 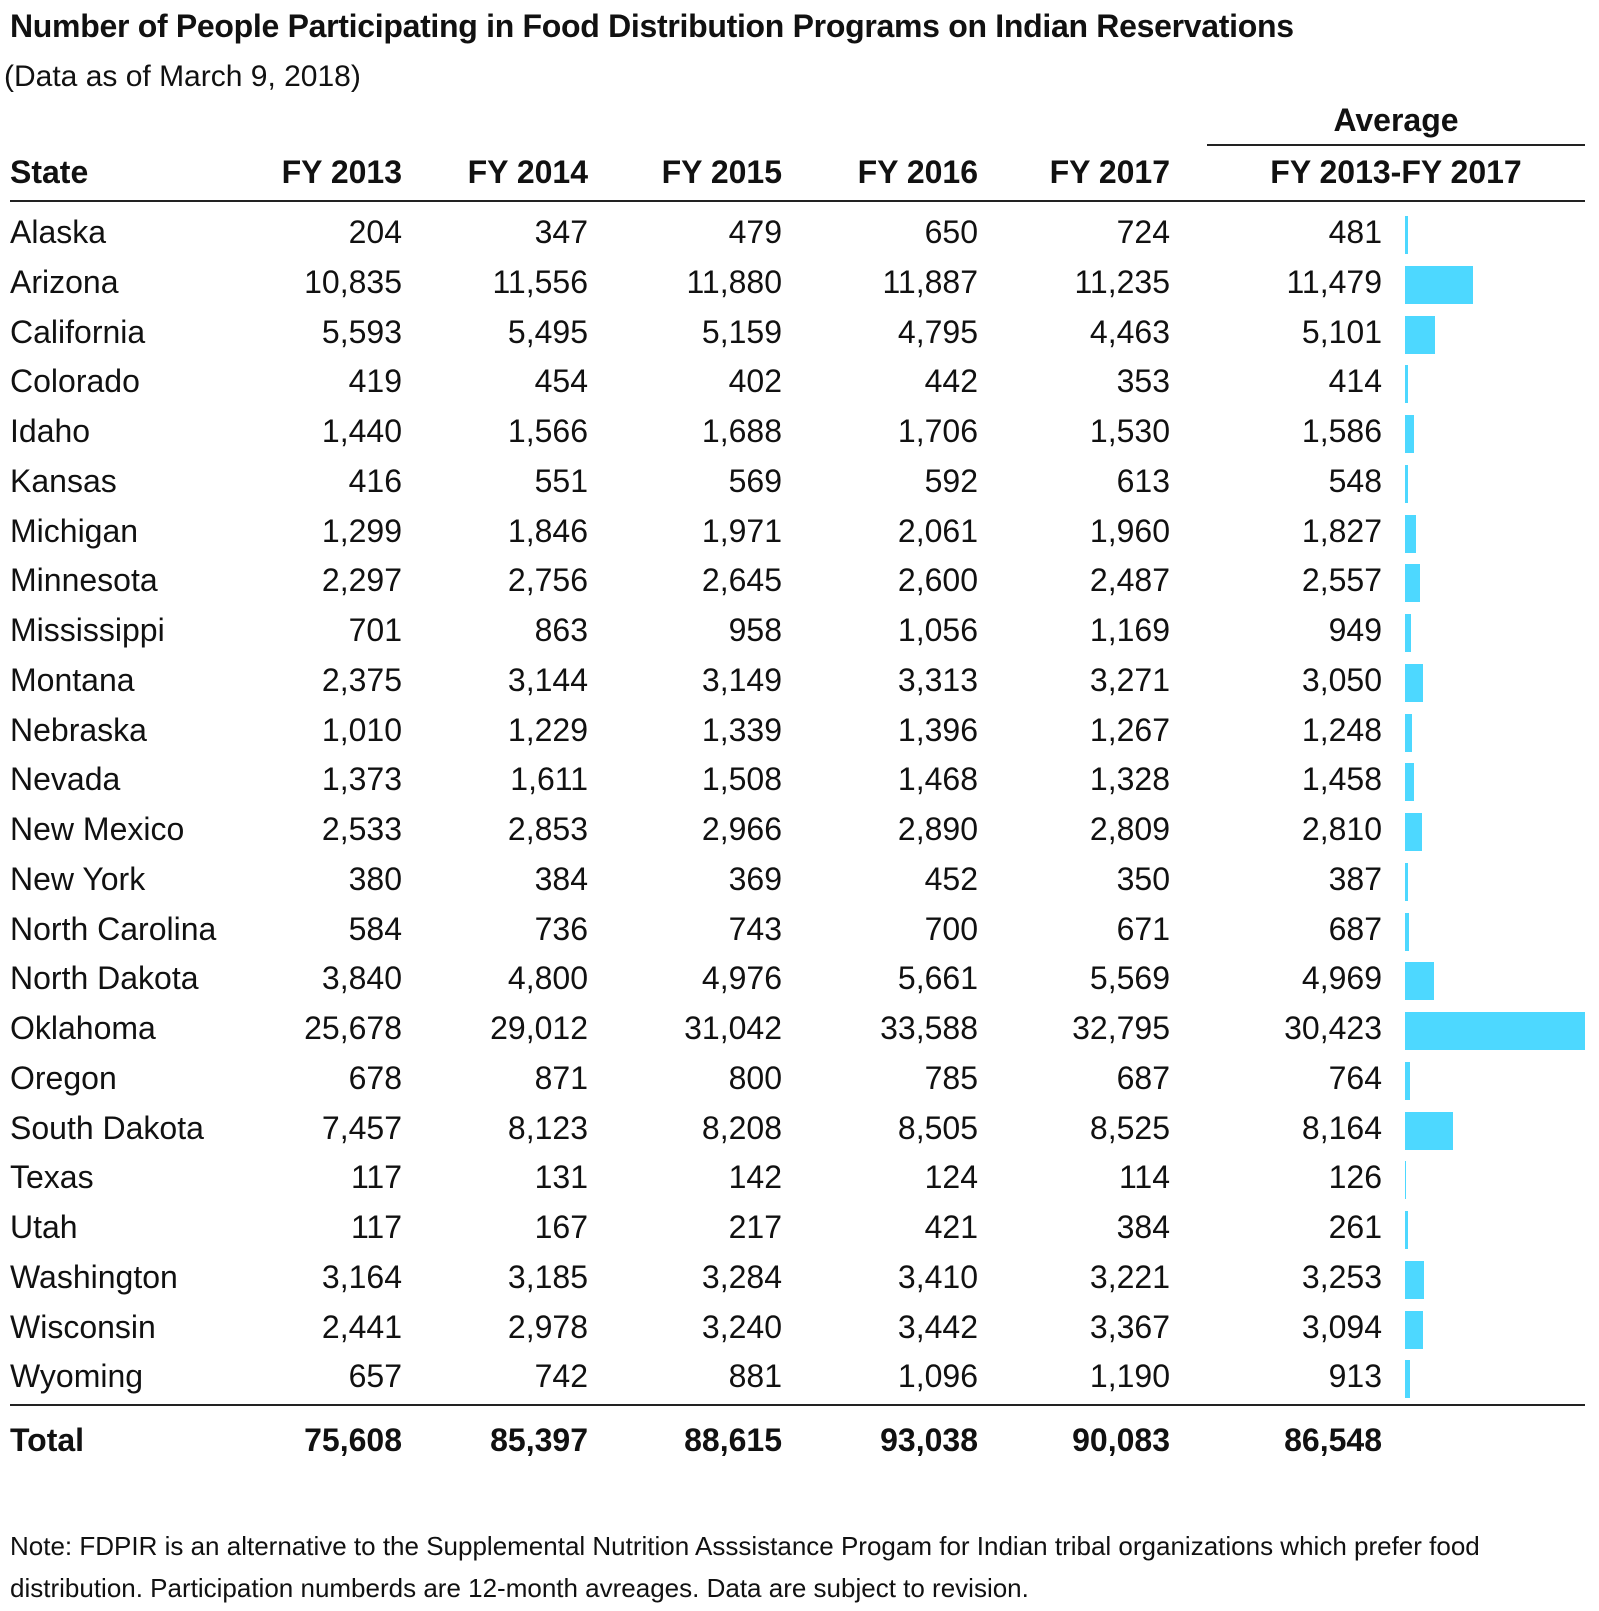 I want to click on fy2015-cell: 8,208, so click(x=741, y=1127).